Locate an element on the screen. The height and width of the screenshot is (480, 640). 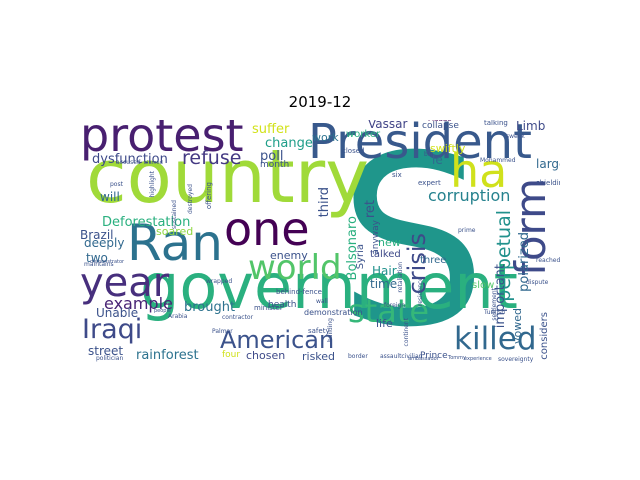
word-enemy: enemy is located at coordinates (289, 255).